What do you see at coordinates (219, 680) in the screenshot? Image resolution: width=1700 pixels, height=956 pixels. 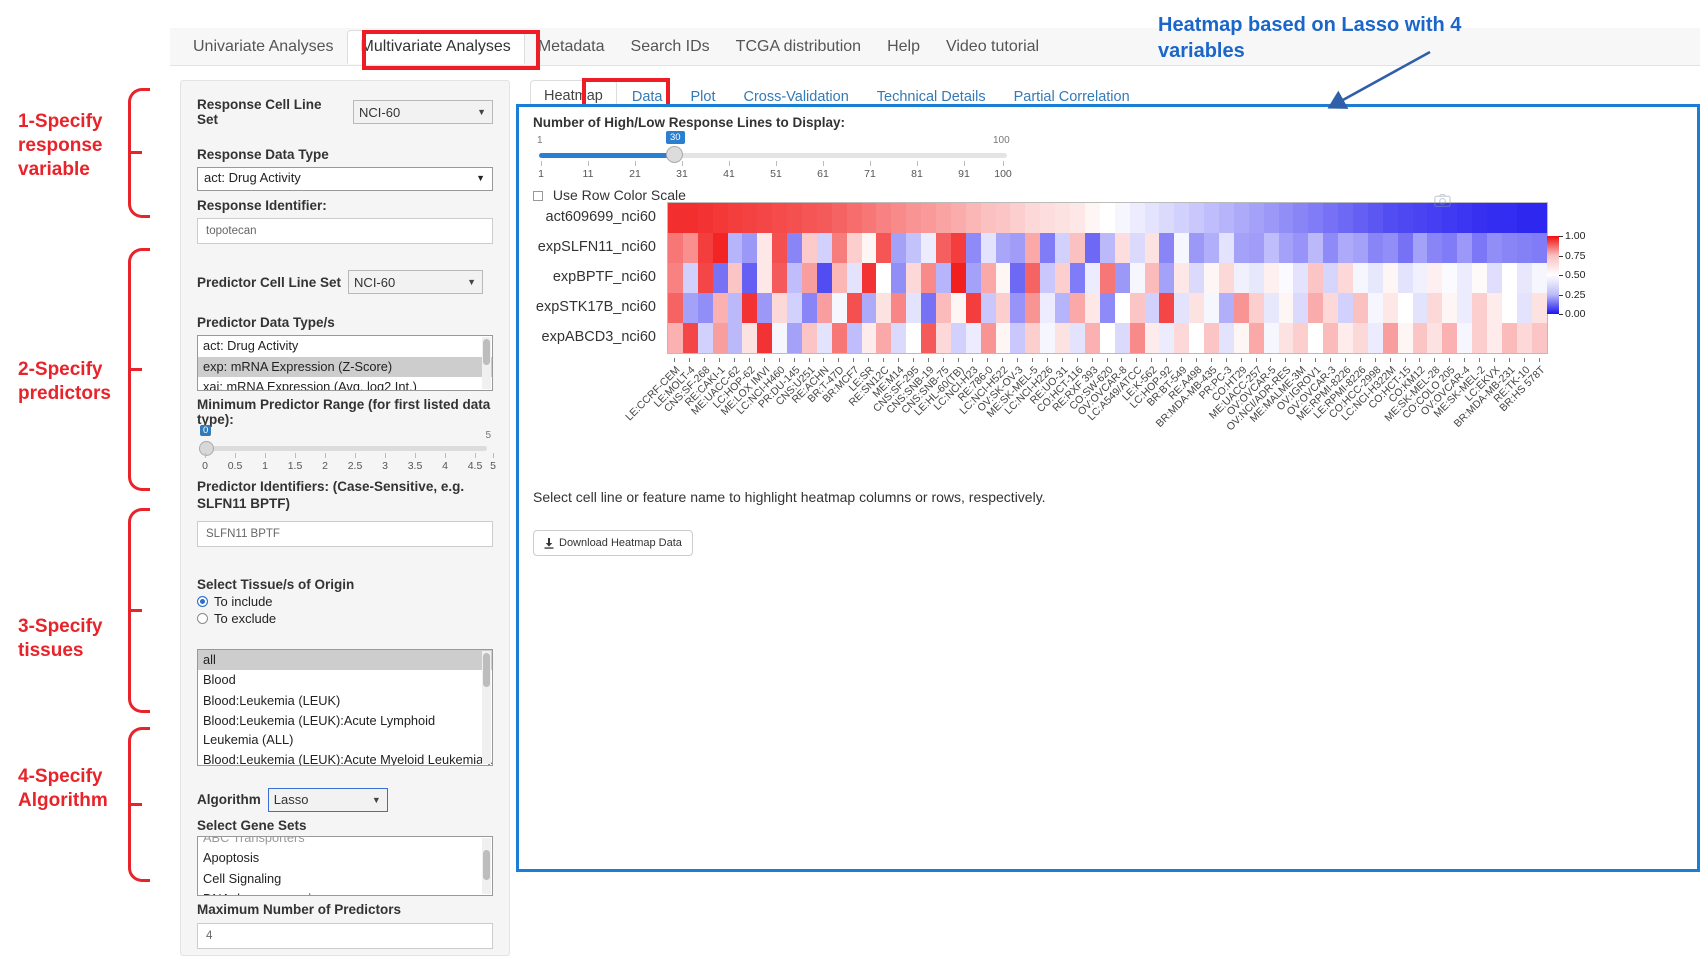 I see `list-item: Blood` at bounding box center [219, 680].